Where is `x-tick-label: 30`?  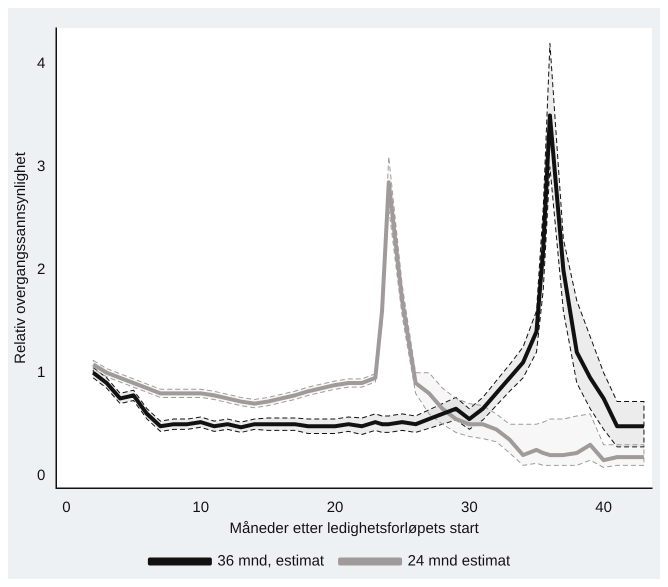
x-tick-label: 30 is located at coordinates (469, 507).